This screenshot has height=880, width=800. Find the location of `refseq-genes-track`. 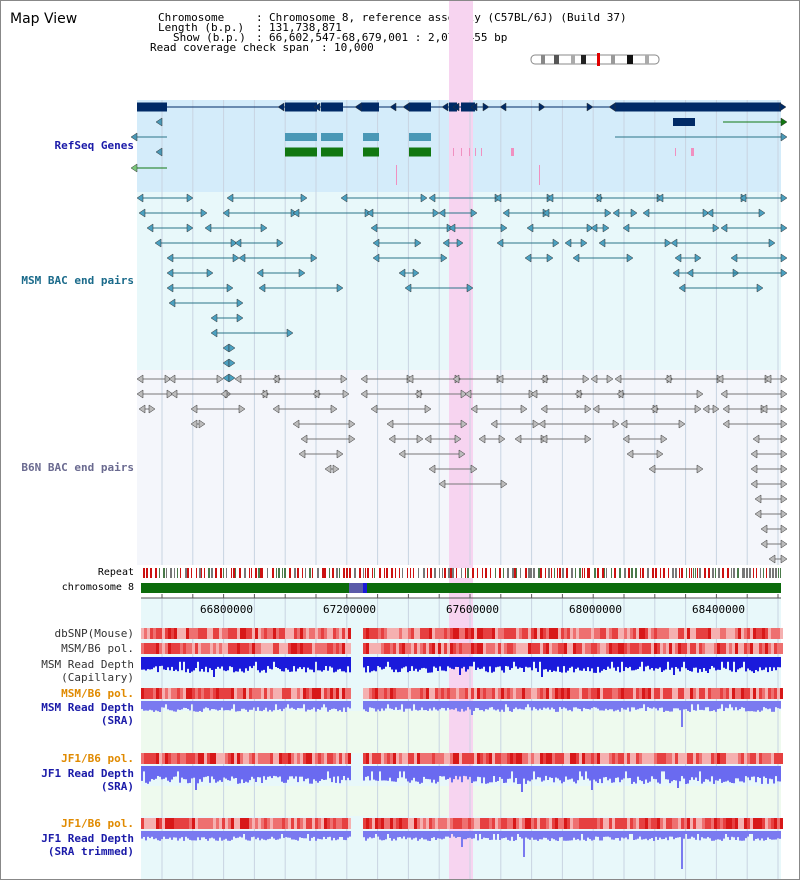

refseq-genes-track is located at coordinates (459, 144).